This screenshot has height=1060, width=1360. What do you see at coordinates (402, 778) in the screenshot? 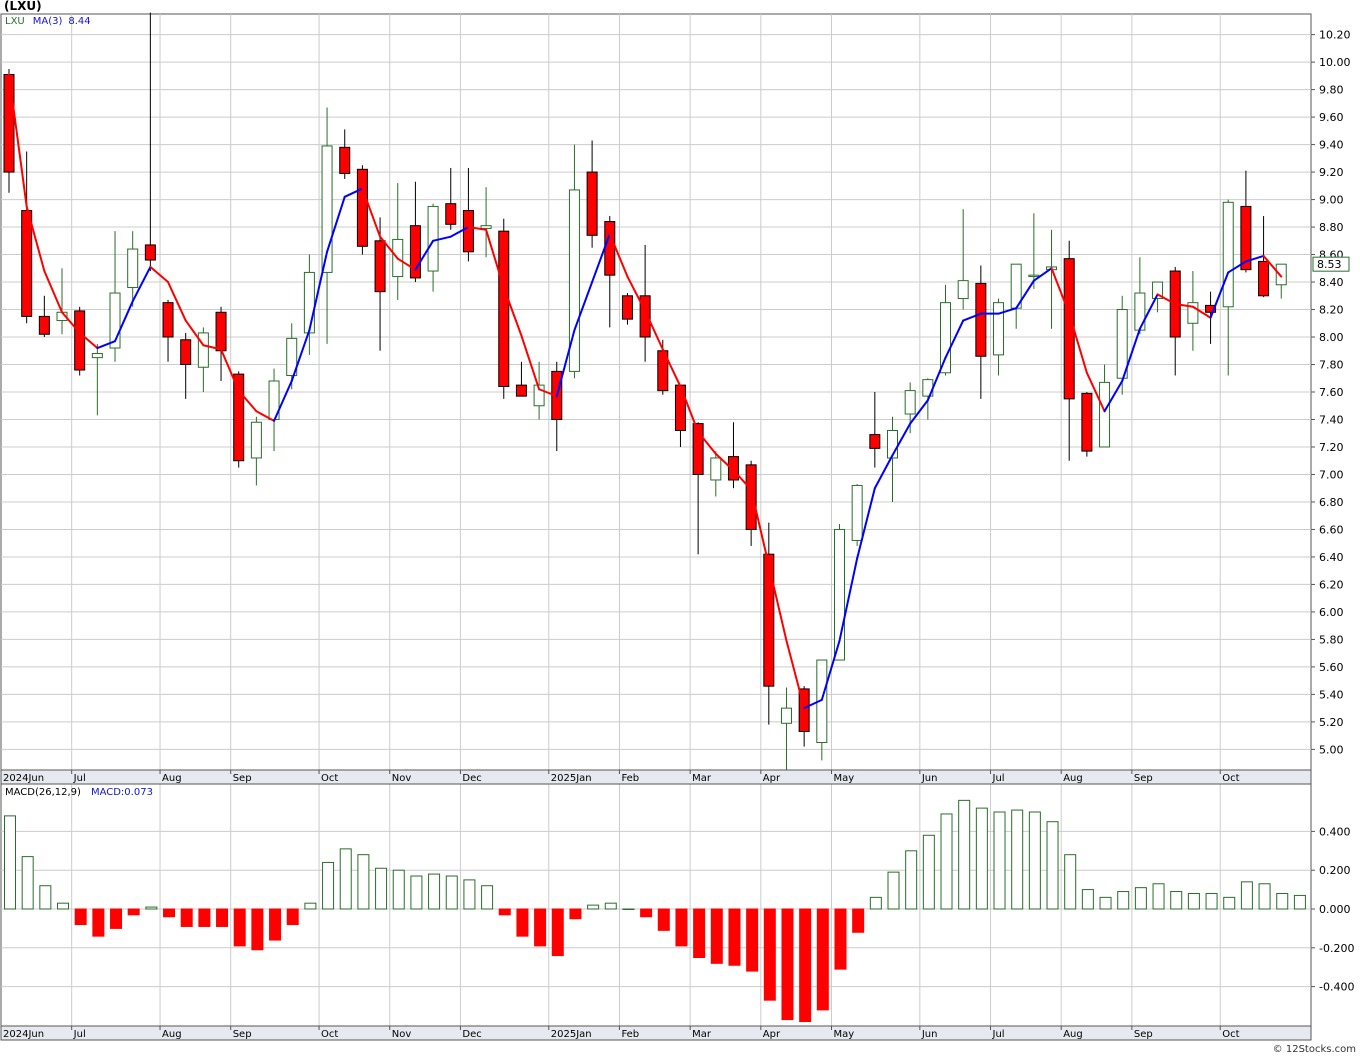
I see `x-tick-label: Nov` at bounding box center [402, 778].